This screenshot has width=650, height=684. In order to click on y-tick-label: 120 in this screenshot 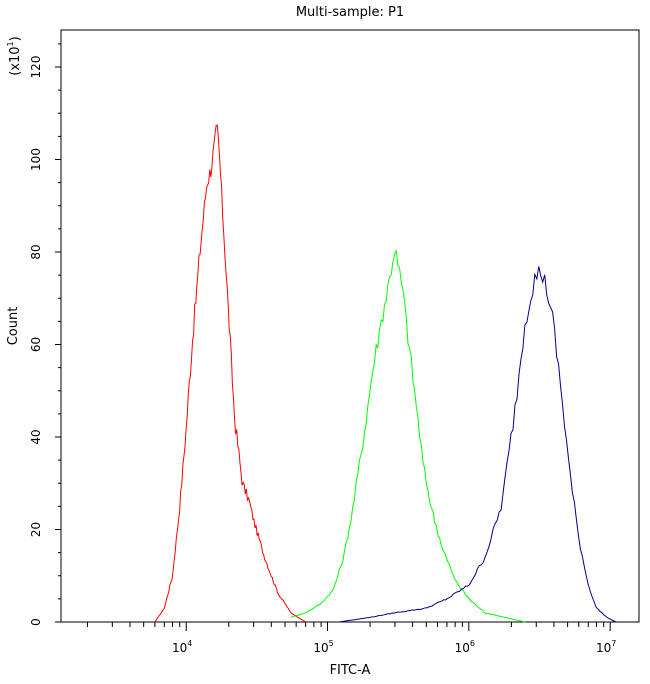, I will do `click(36, 67)`.